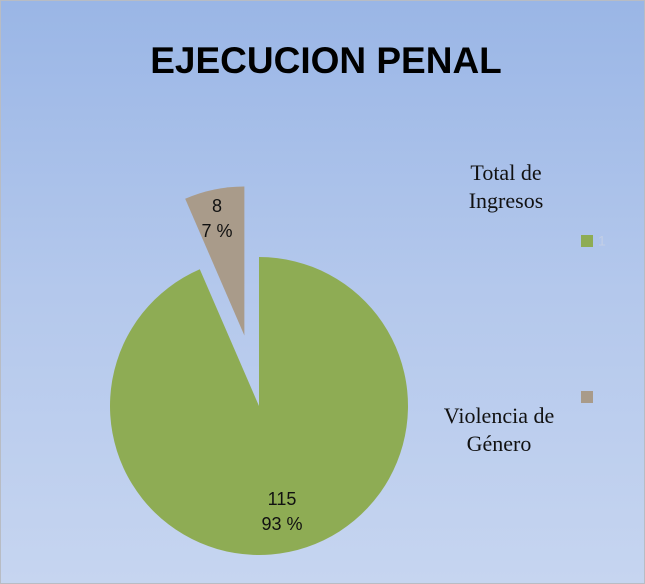 The image size is (645, 584). What do you see at coordinates (282, 499) in the screenshot?
I see `data-label: 115` at bounding box center [282, 499].